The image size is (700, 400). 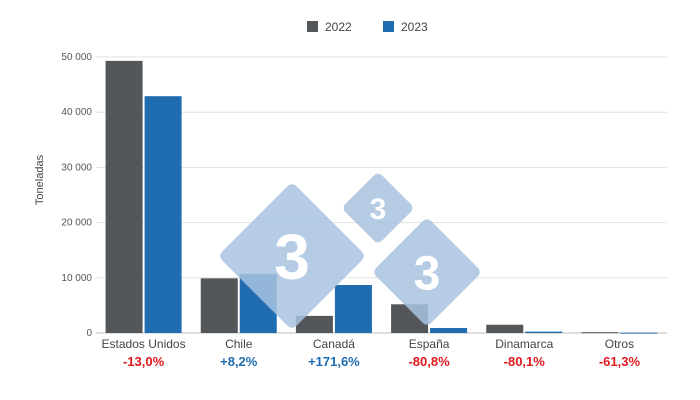 I want to click on change-label: +171,6%, so click(x=334, y=361).